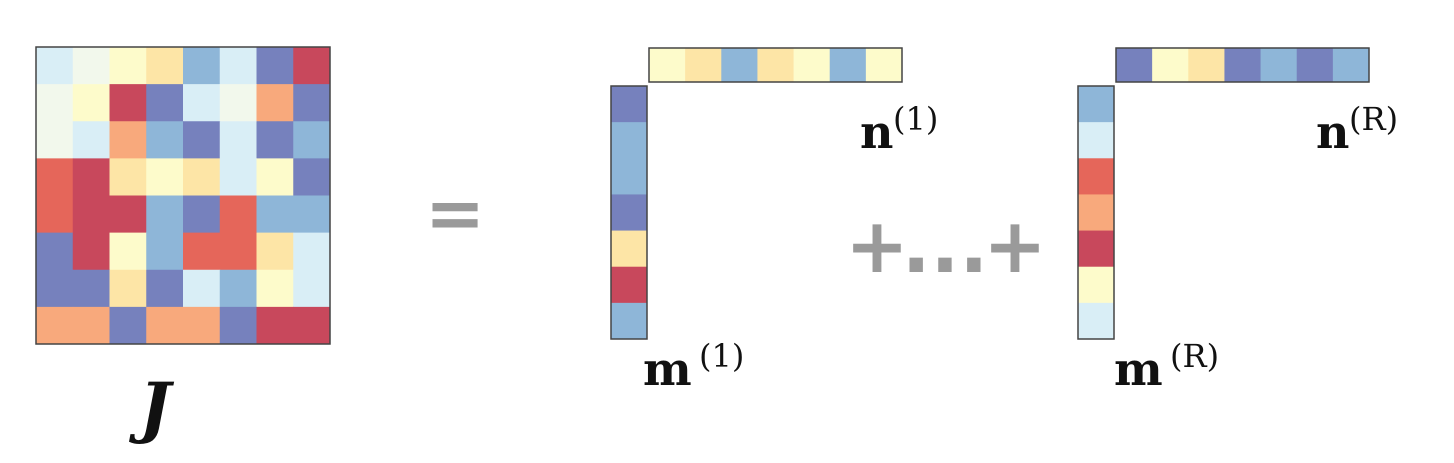 The width and height of the screenshot is (1454, 463). What do you see at coordinates (1332, 132) in the screenshot?
I see `term-r-n-label: n` at bounding box center [1332, 132].